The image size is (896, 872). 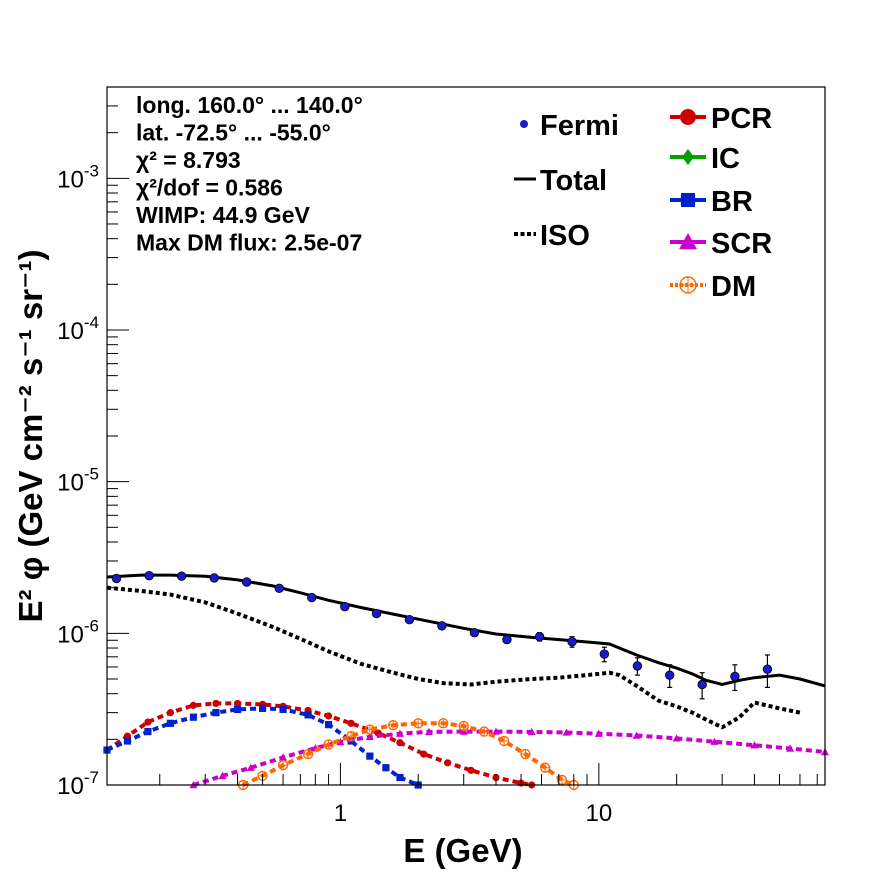 I want to click on x-axis-label: E (GeV), so click(x=462, y=850).